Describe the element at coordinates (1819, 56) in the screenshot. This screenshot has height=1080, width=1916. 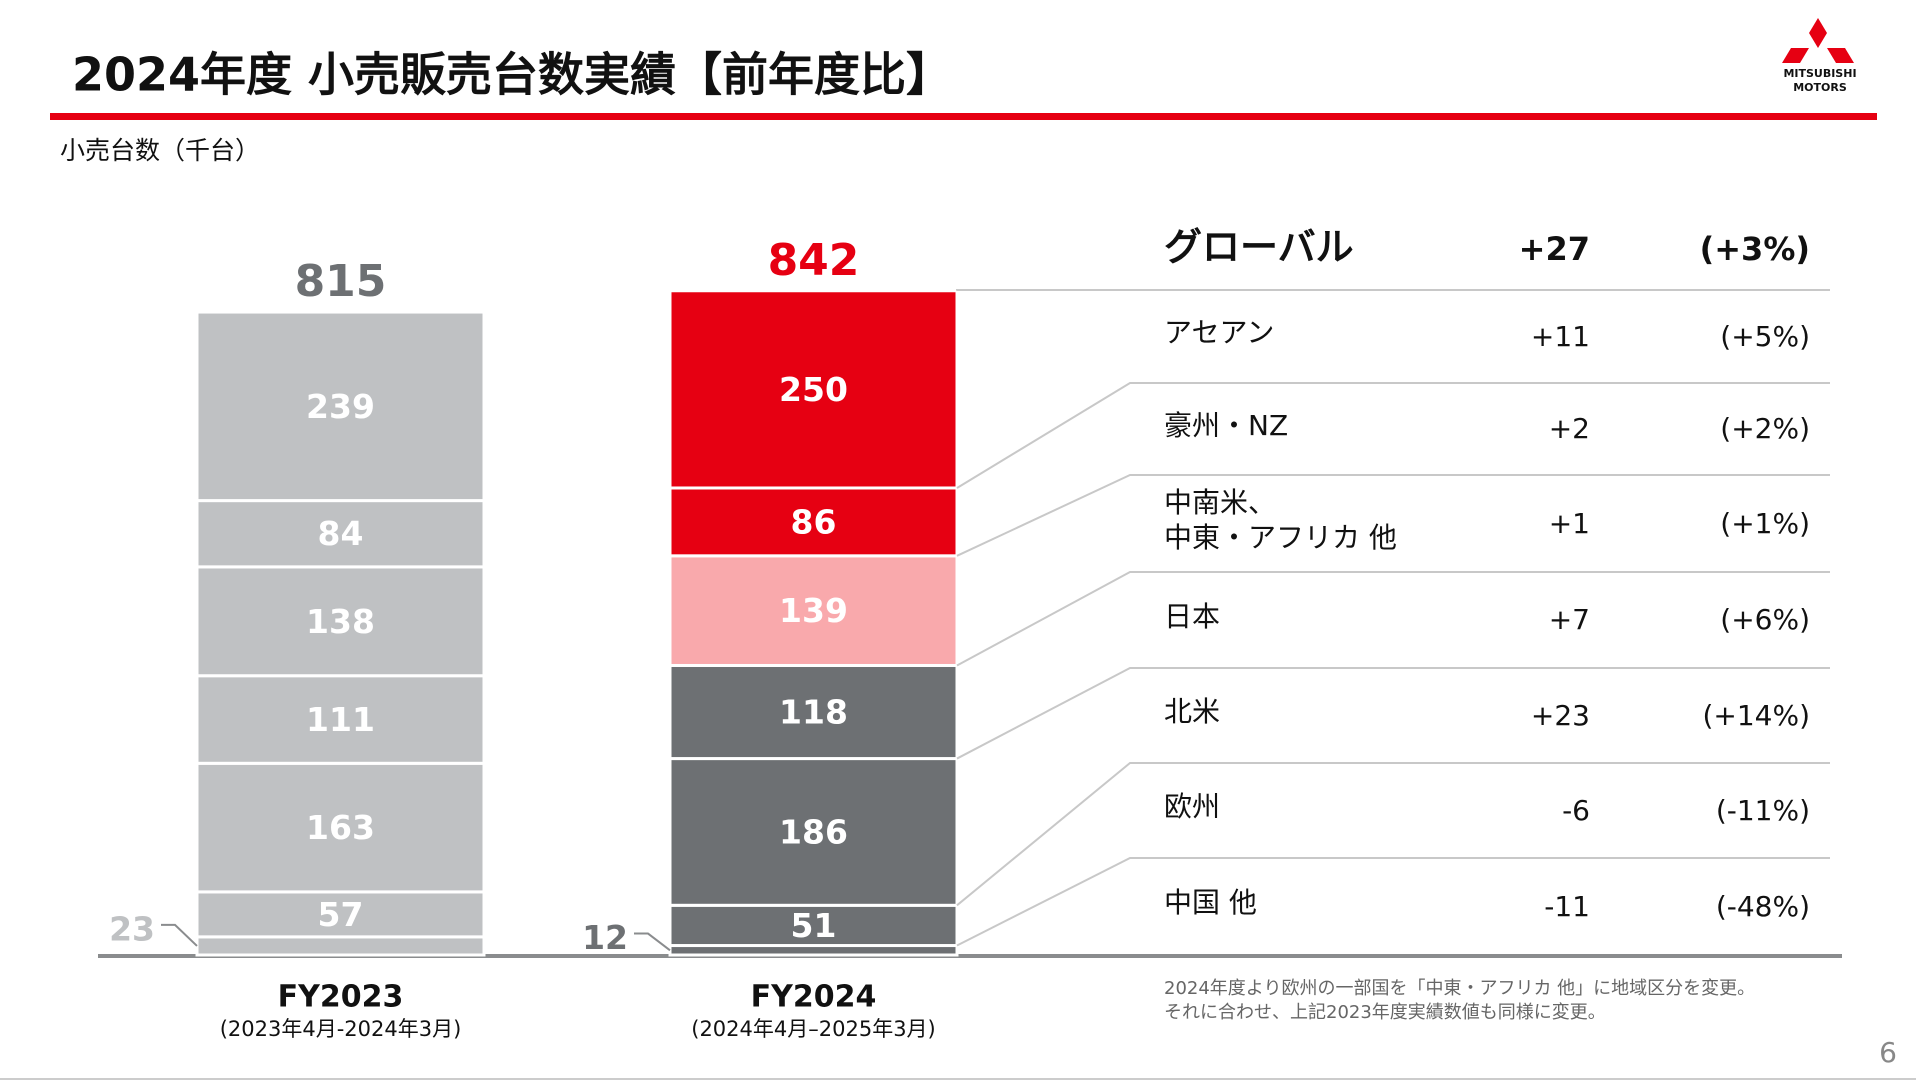
I see `logo: MITSUBISHI MOTORS` at that location.